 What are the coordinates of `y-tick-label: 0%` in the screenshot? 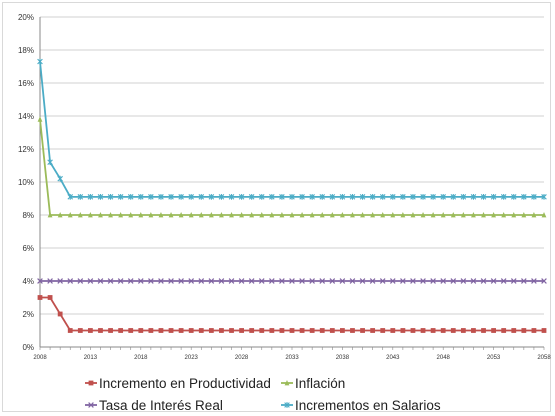 It's located at (28, 347).